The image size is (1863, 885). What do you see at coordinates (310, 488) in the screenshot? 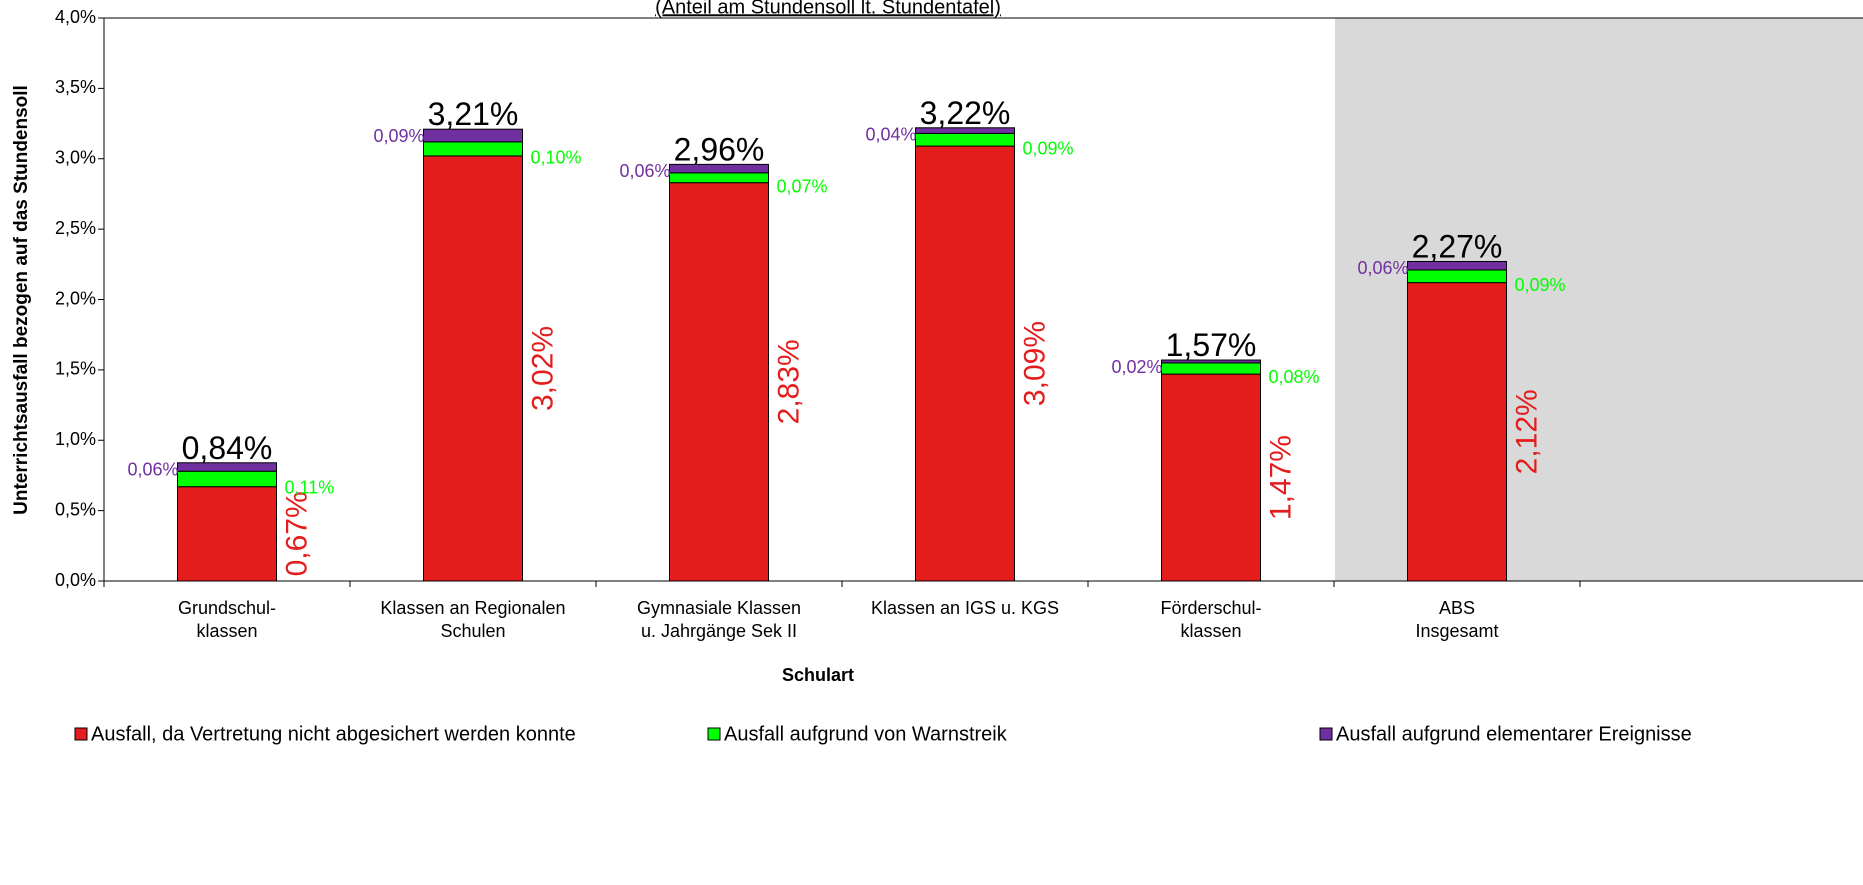
I see `value-label: 0,11%` at bounding box center [310, 488].